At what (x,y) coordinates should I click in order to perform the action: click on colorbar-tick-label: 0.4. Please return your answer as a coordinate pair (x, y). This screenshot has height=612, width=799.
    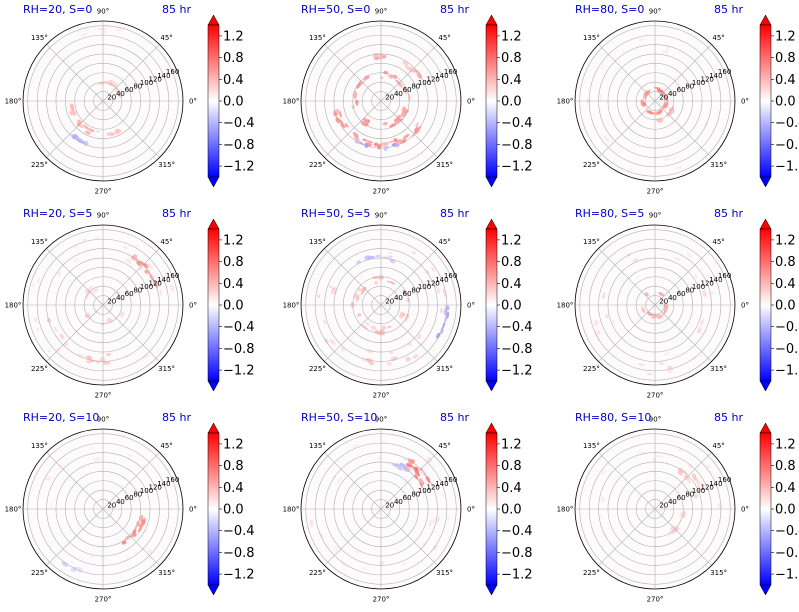
    Looking at the image, I should click on (511, 284).